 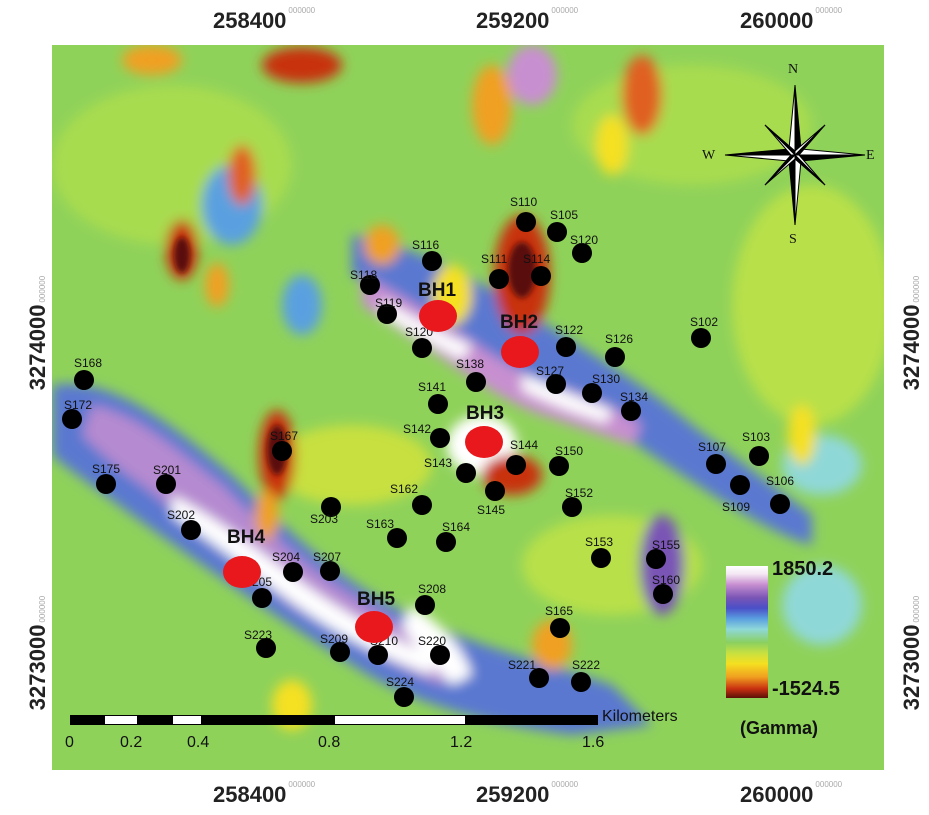 I want to click on station-label: S105, so click(x=564, y=215).